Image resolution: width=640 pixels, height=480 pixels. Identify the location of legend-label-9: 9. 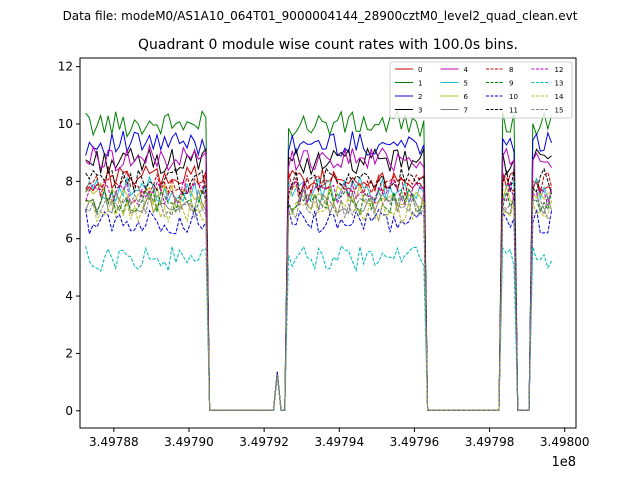
(511, 84).